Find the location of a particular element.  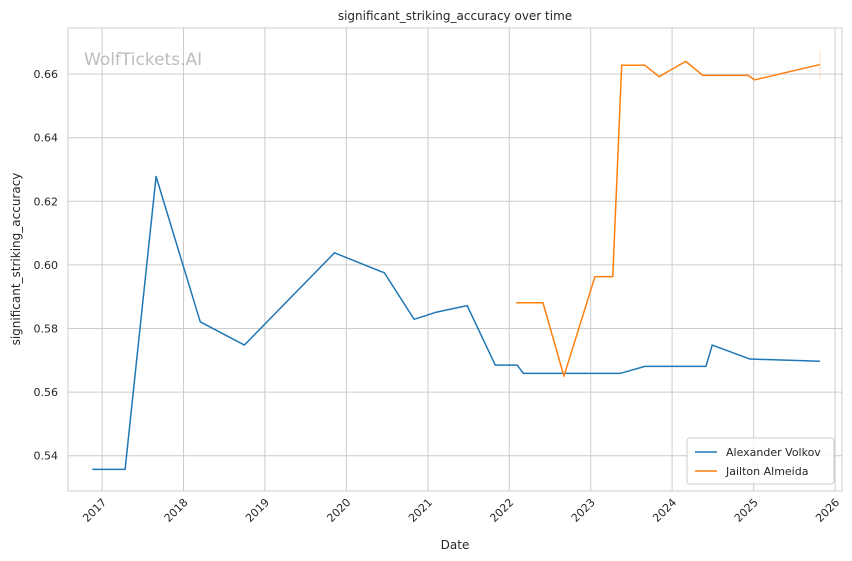

x-tick-label: 2025 is located at coordinates (746, 510).